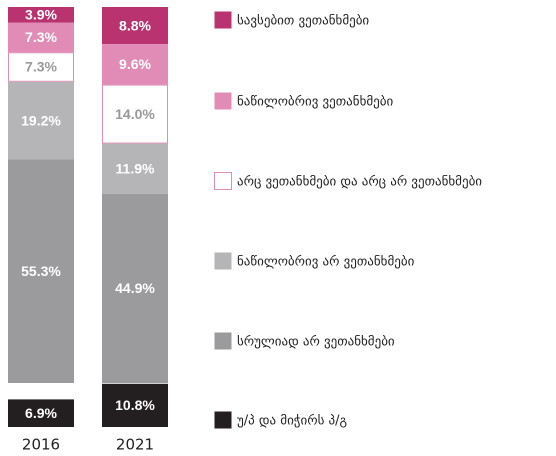 The width and height of the screenshot is (556, 456). What do you see at coordinates (359, 182) in the screenshot?
I see `legend-label: არც ვეთანხმები და არც არ ვეთანხმები` at bounding box center [359, 182].